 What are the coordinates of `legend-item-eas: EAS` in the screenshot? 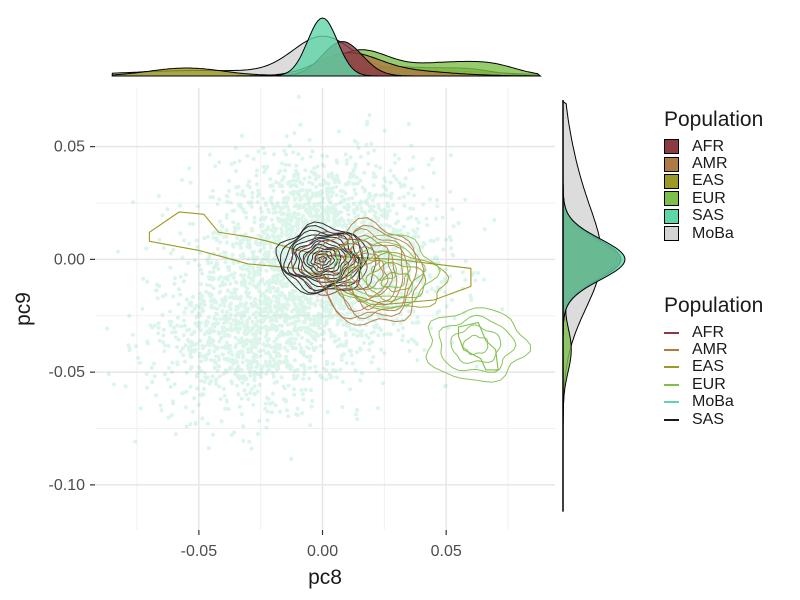 It's located at (713, 181).